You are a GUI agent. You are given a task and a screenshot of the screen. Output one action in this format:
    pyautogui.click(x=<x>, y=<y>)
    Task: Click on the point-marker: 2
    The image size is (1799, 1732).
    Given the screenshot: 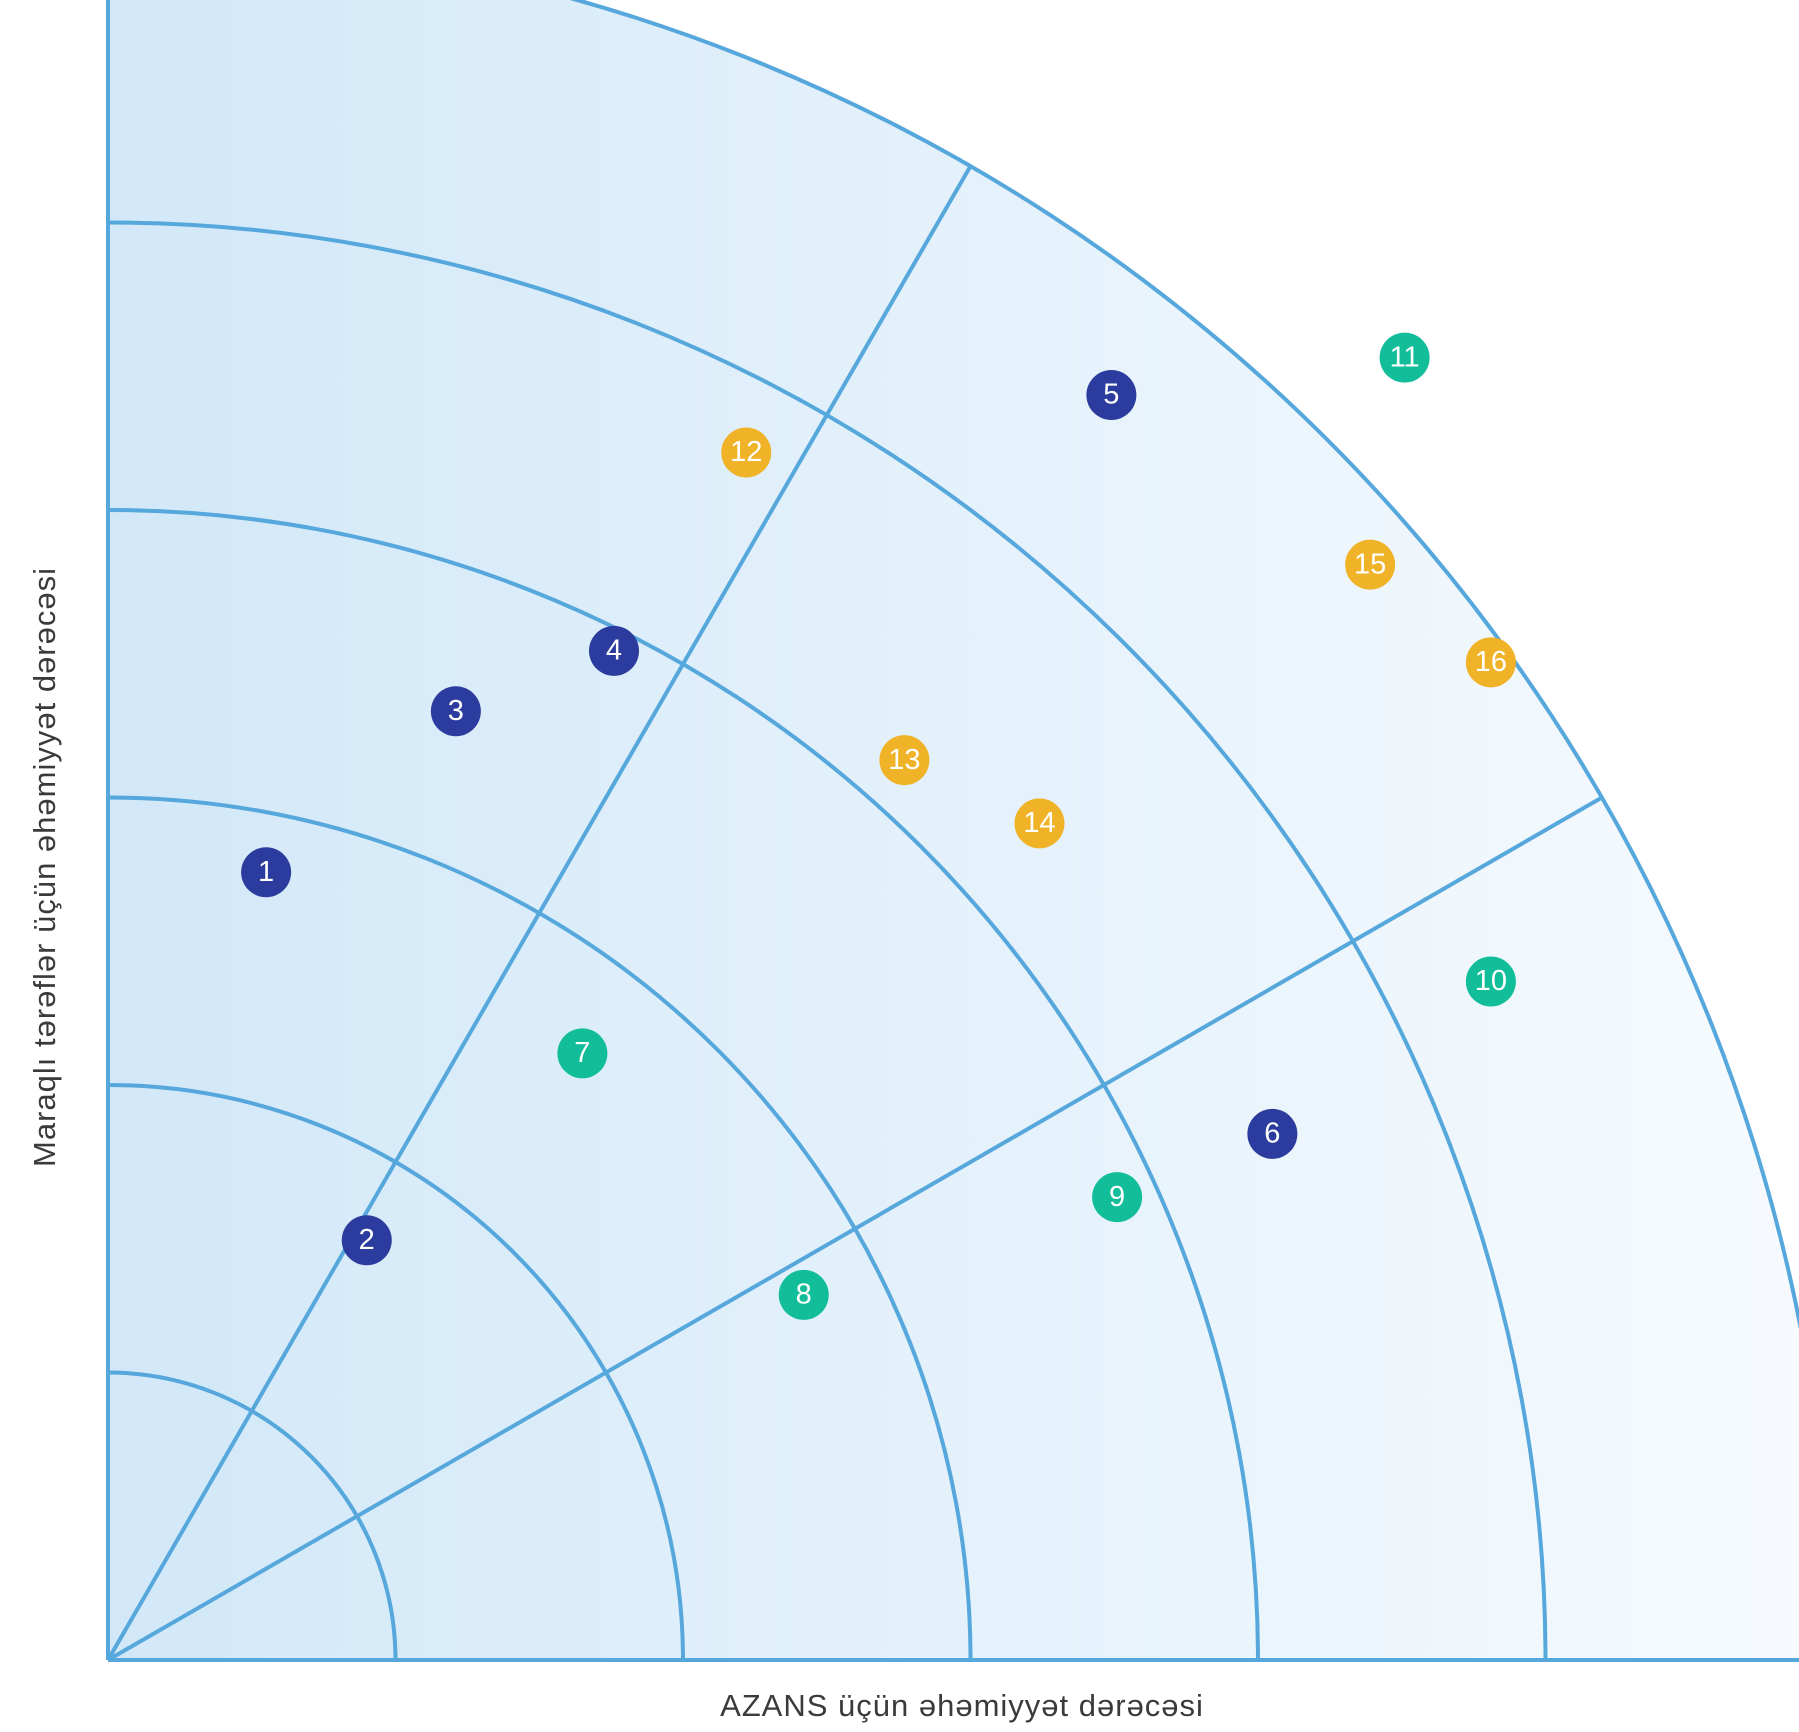 What is the action you would take?
    pyautogui.click(x=366, y=1240)
    